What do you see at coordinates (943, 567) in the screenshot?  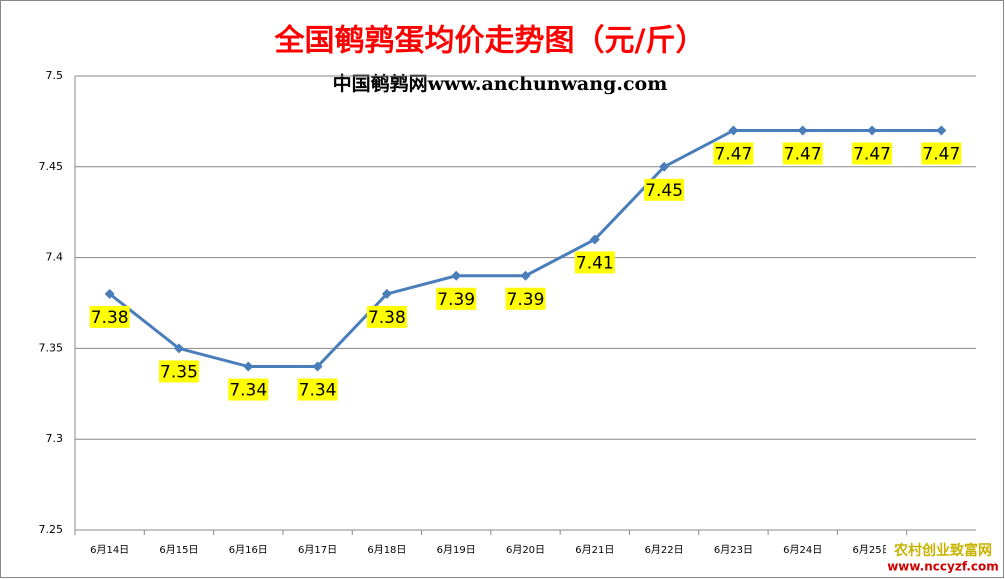 I see `watermark: www.nccyzf.com` at bounding box center [943, 567].